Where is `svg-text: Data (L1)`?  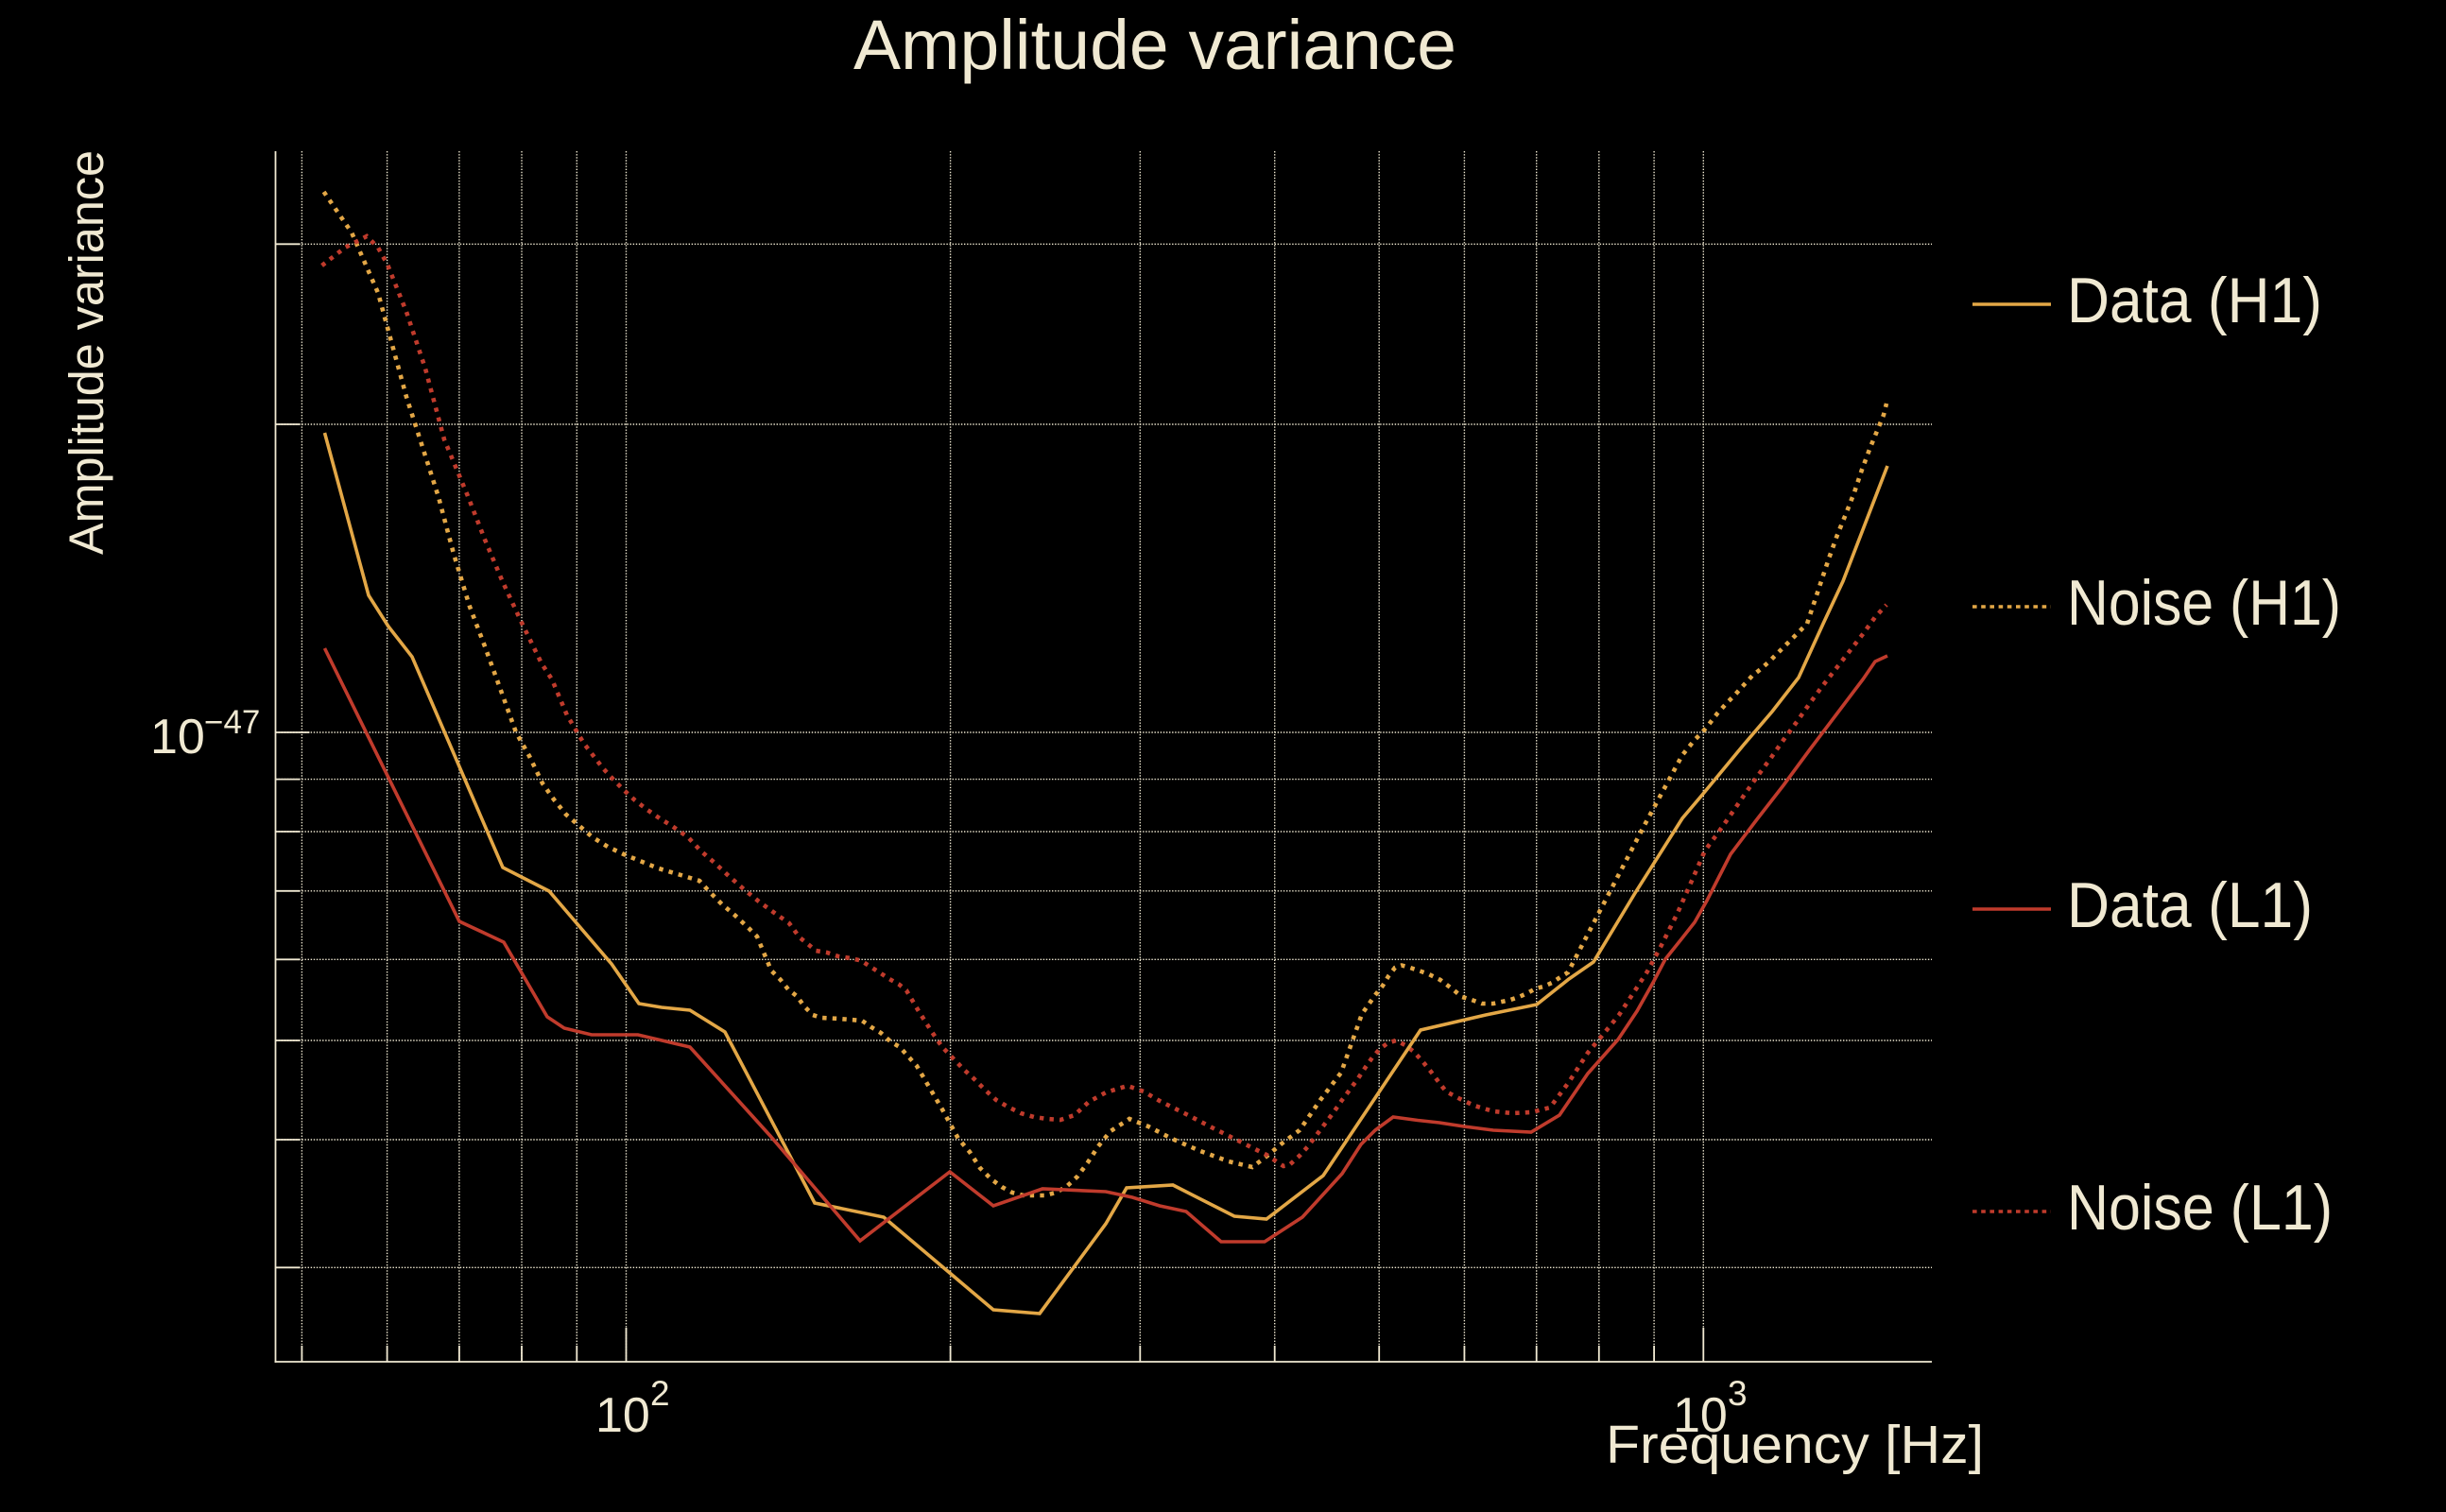 svg-text: Data (L1) is located at coordinates (2190, 905).